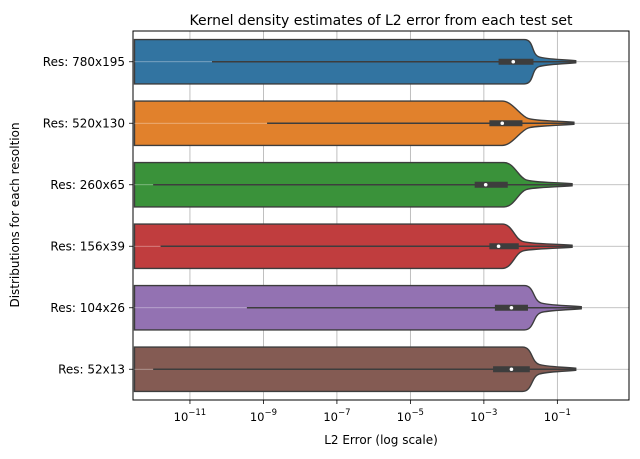  What do you see at coordinates (84, 123) in the screenshot?
I see `y-tick-label: Res: 520x130` at bounding box center [84, 123].